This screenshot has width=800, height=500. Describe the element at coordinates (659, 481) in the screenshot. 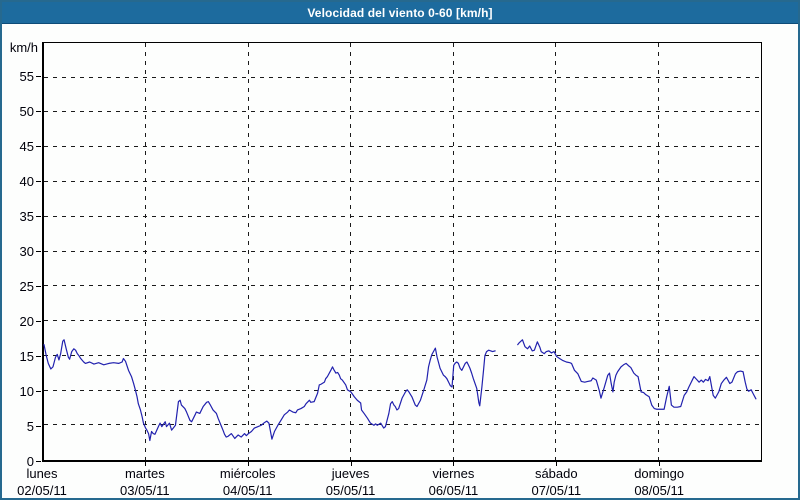

I see `x-day-label-domingo: domingo 08/05/11` at that location.